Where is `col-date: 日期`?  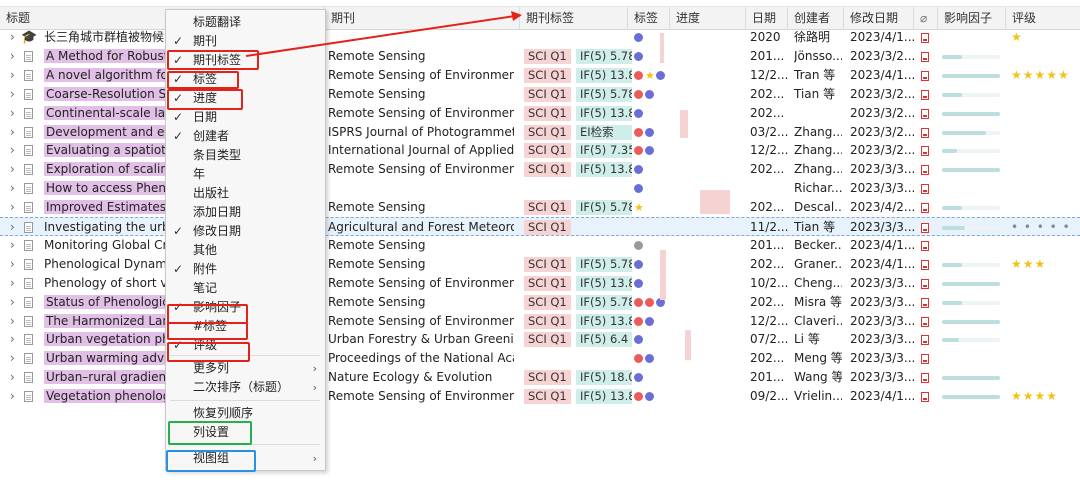
col-date: 日期 is located at coordinates (767, 18).